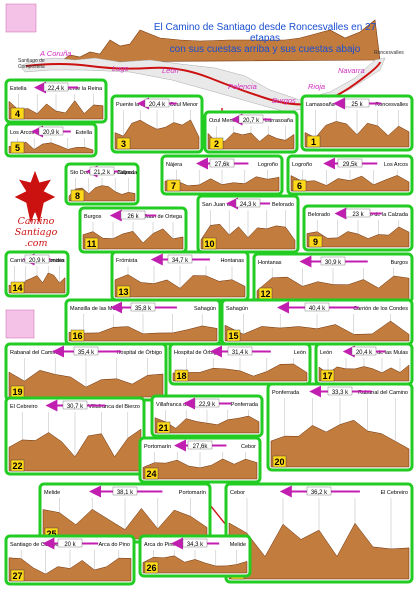 The image size is (420, 599). What do you see at coordinates (242, 86) in the screenshot?
I see `region-label-palencia: Palencia` at bounding box center [242, 86].